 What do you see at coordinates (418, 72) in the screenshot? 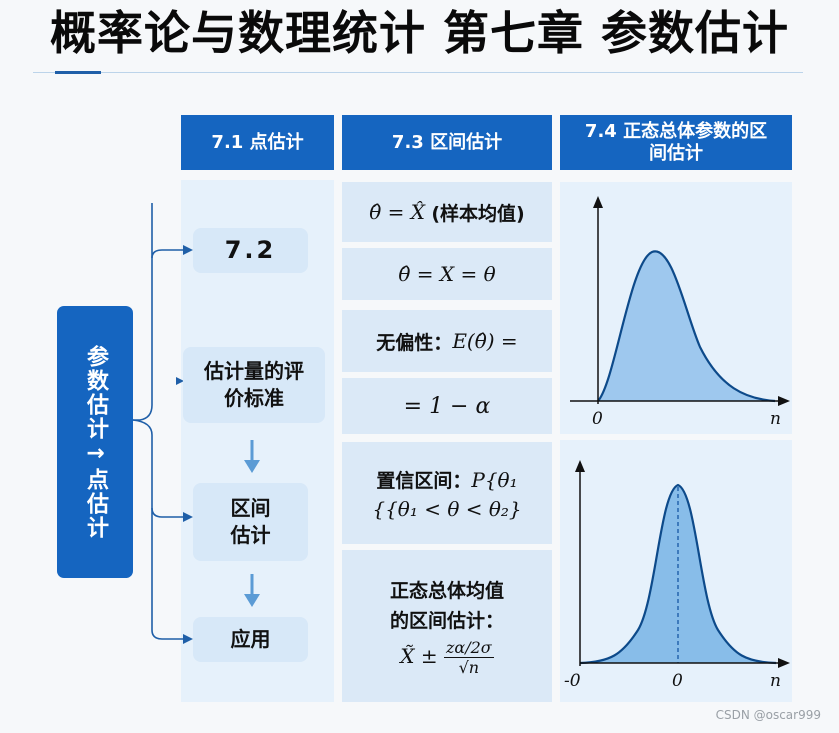
I see `title-divider` at bounding box center [418, 72].